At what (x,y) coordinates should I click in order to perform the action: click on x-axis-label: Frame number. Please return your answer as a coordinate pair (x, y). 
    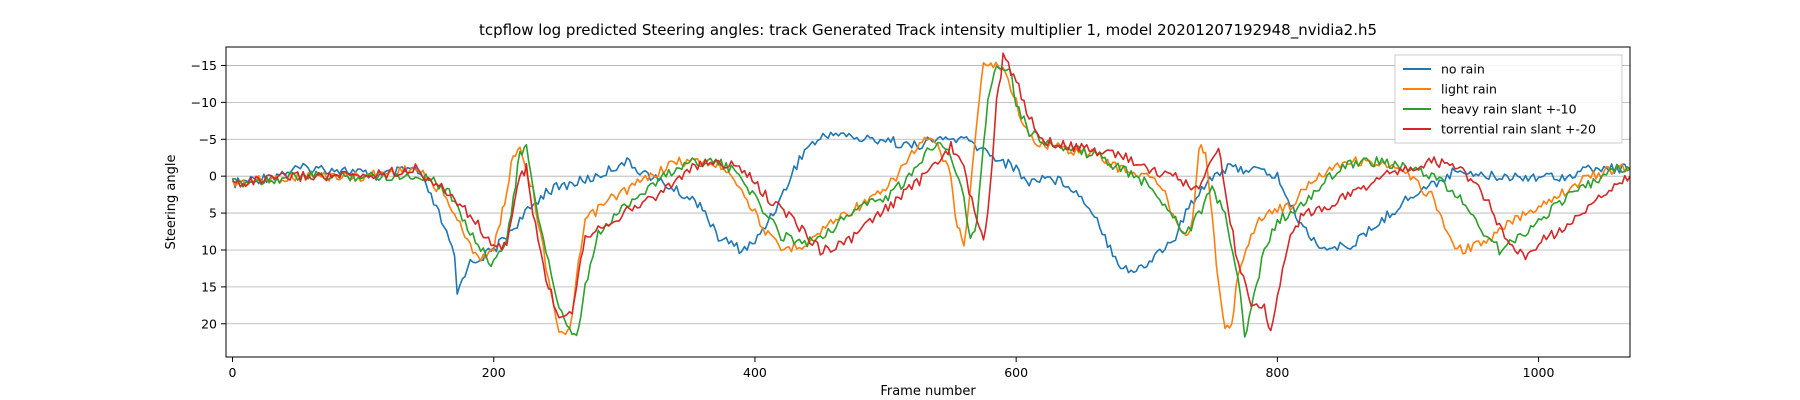
    Looking at the image, I should click on (928, 391).